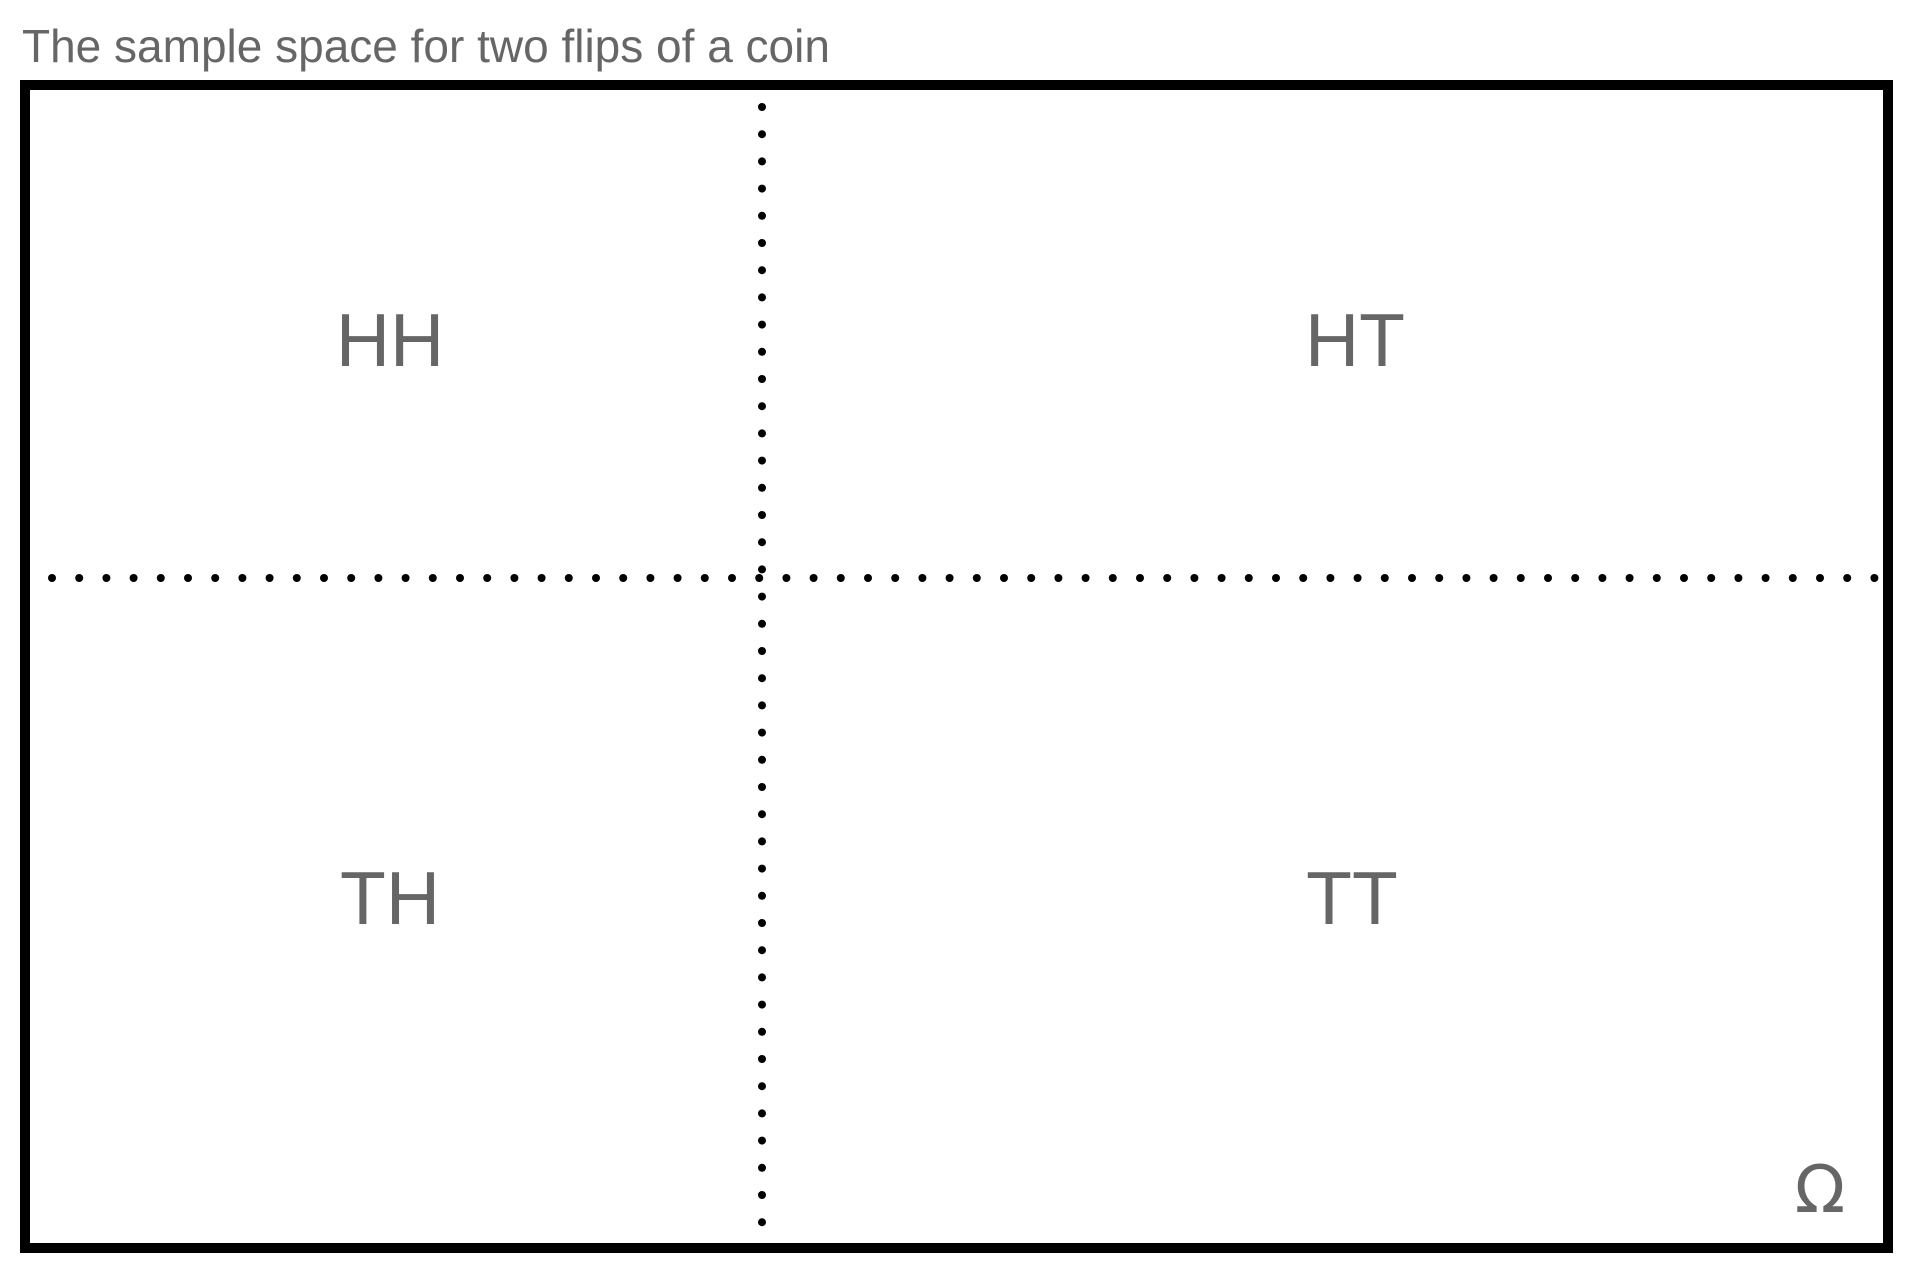 The width and height of the screenshot is (1910, 1270). I want to click on outcome-ht-label: HT, so click(1355, 340).